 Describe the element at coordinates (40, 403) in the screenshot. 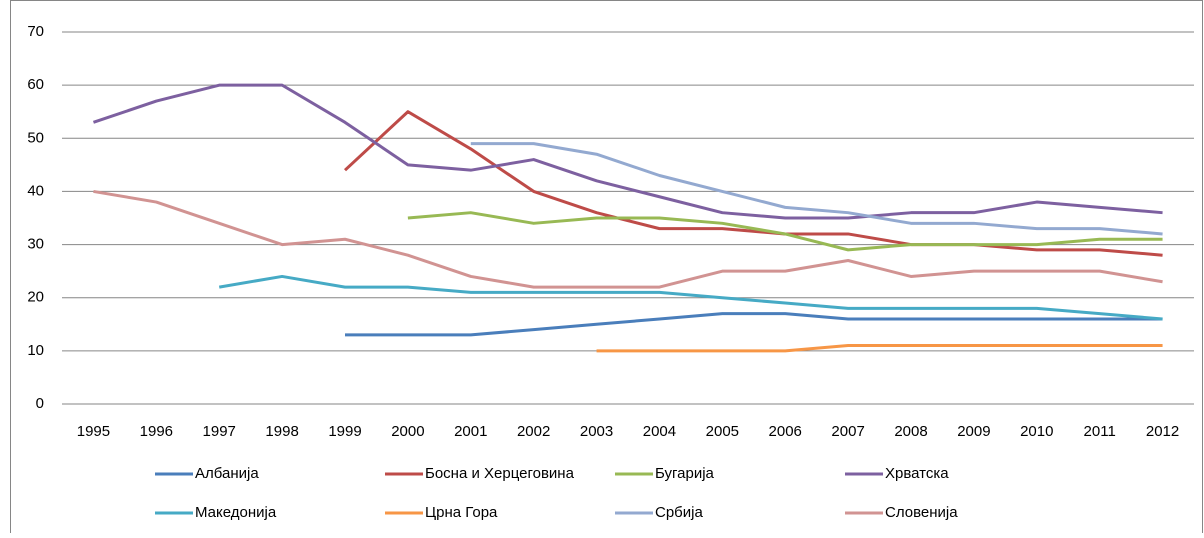

I see `y-tick-label: 0` at that location.